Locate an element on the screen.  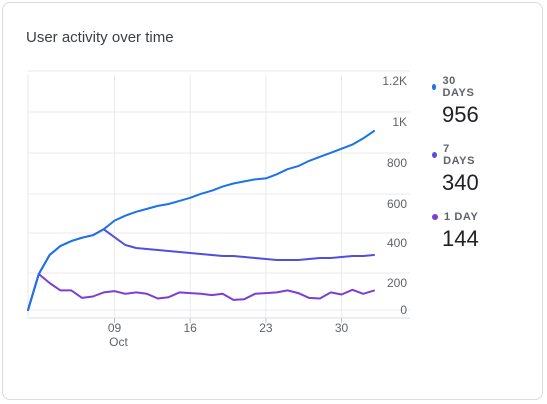
x-tick-label: 09 is located at coordinates (115, 328).